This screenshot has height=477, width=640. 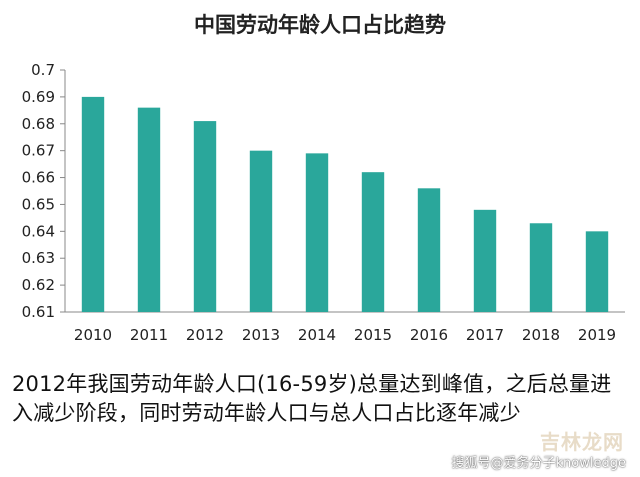 What do you see at coordinates (317, 232) in the screenshot?
I see `bar-2014` at bounding box center [317, 232].